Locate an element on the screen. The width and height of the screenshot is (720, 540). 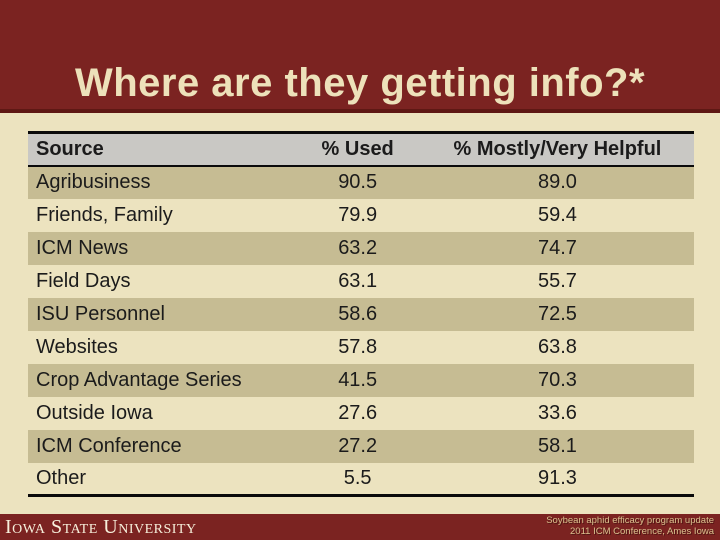
isu-wordmark-logo: Iowa State University is located at coordinates (101, 527).